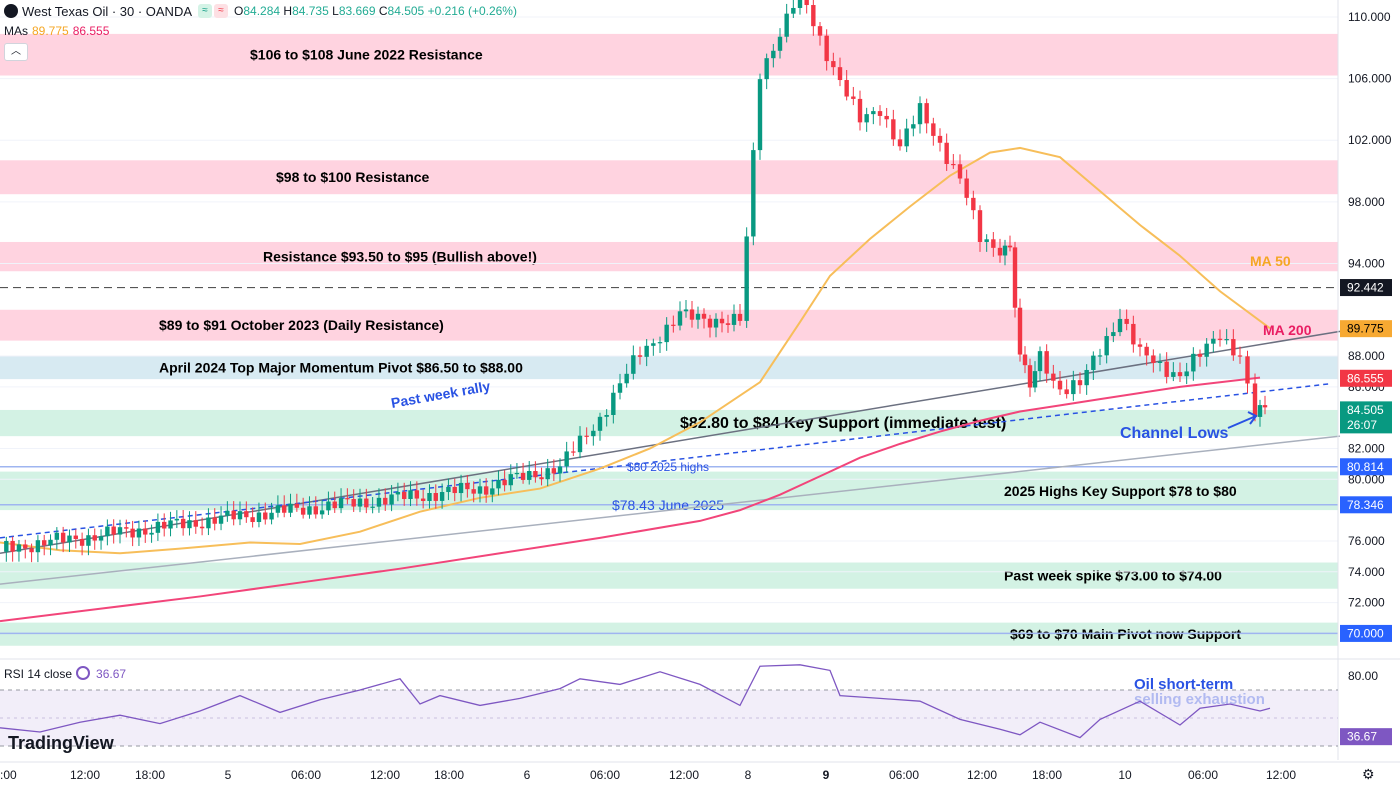  I want to click on annotation-past-week-rally: Past week rally, so click(441, 394).